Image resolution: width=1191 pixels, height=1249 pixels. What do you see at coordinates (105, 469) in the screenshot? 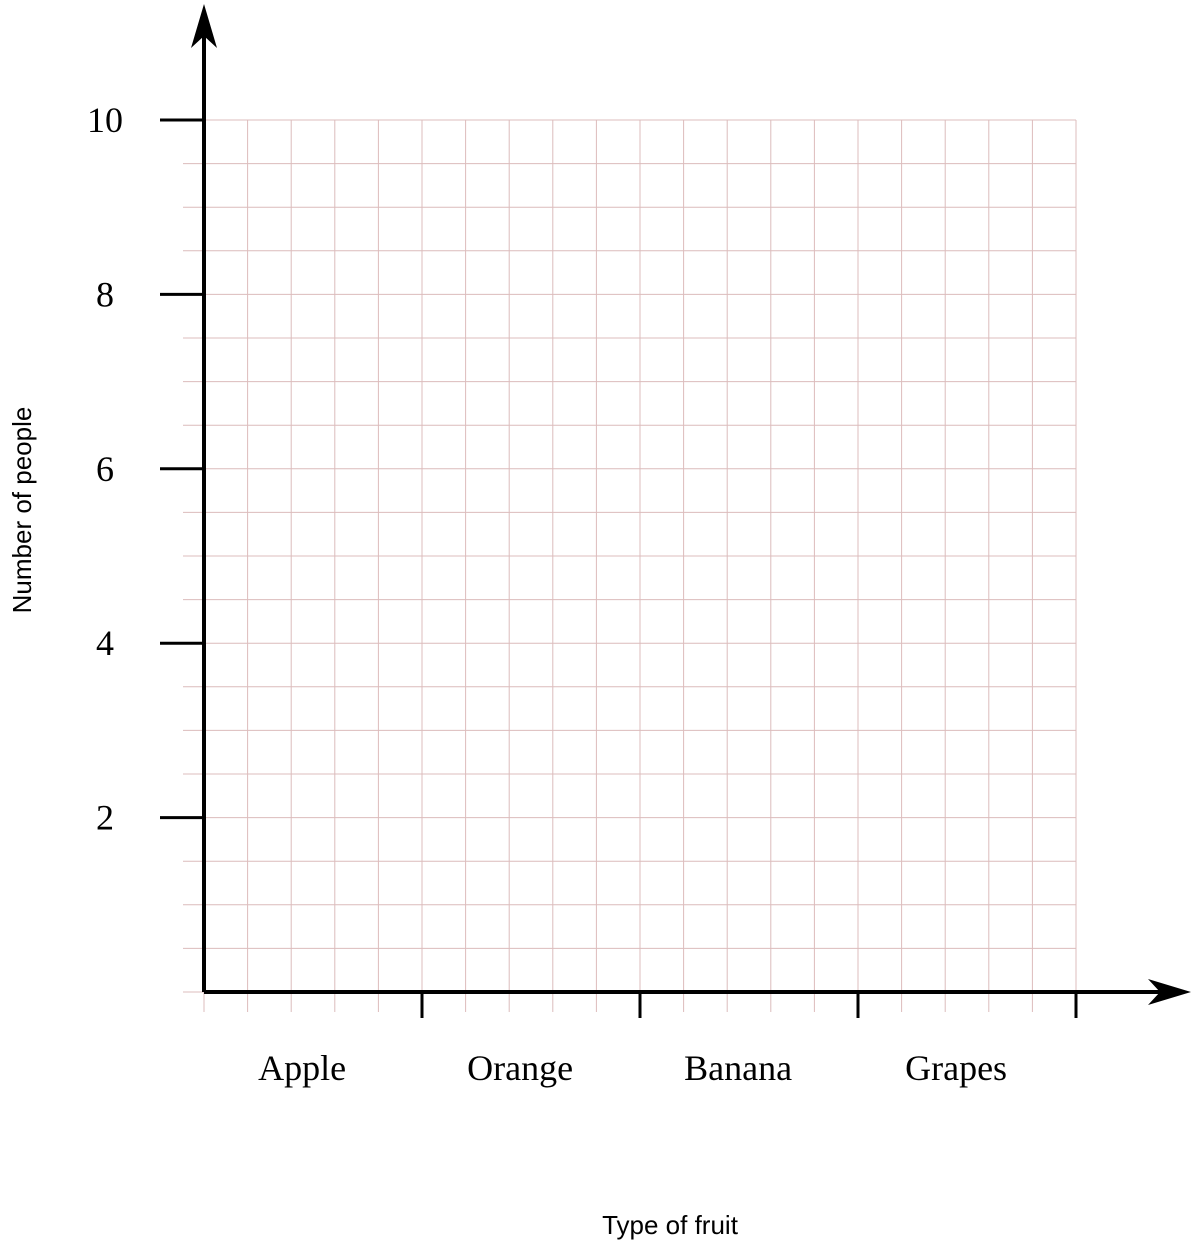
I see `y-tick-label: 6` at bounding box center [105, 469].